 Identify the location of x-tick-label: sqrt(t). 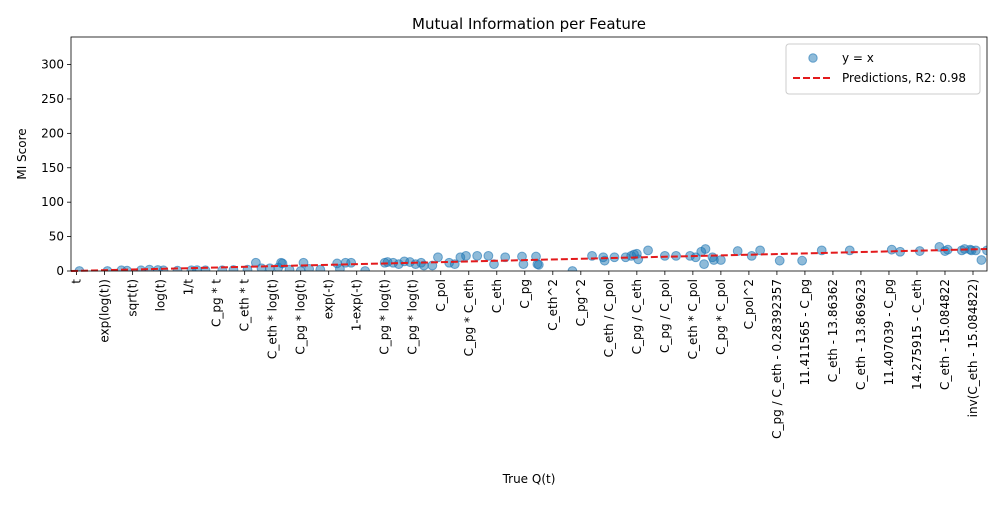
(133, 298).